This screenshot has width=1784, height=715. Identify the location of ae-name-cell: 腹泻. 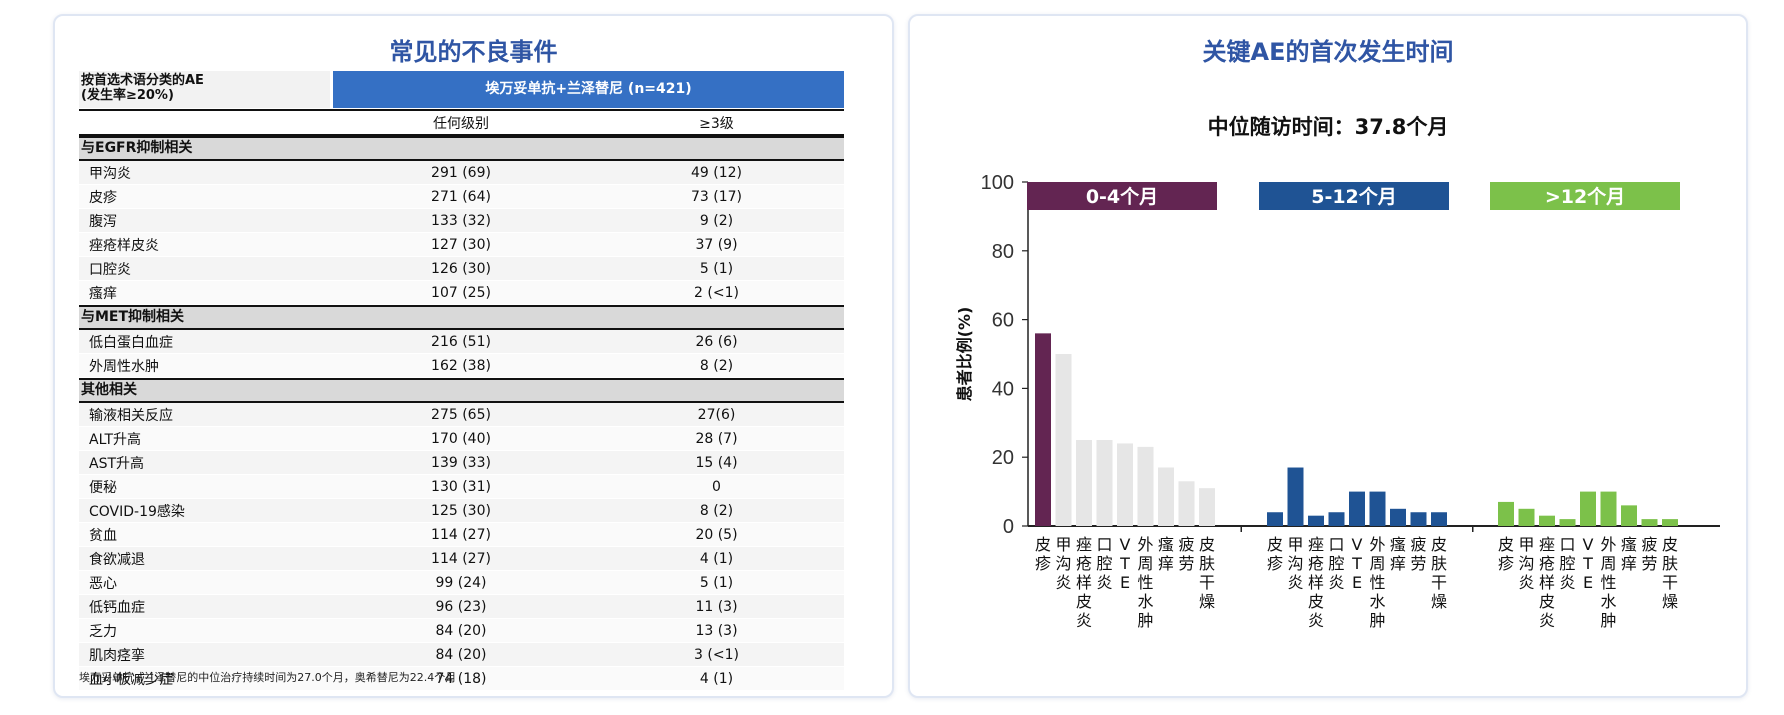
(103, 221).